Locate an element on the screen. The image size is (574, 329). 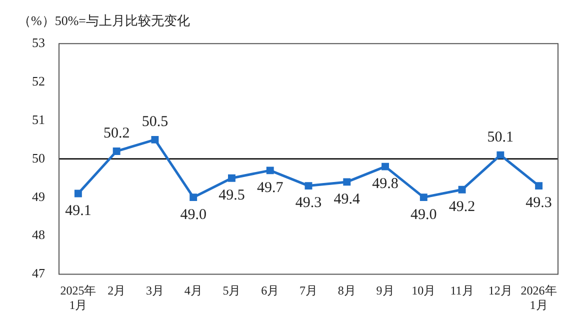
x-tick-label: 4月 is located at coordinates (193, 291).